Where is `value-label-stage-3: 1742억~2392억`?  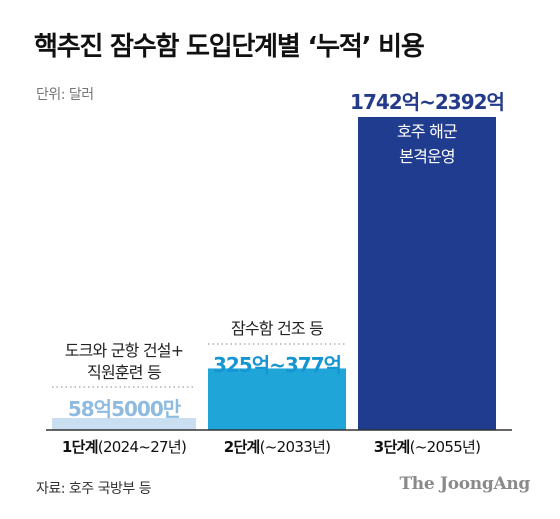 value-label-stage-3: 1742억~2392억 is located at coordinates (427, 102).